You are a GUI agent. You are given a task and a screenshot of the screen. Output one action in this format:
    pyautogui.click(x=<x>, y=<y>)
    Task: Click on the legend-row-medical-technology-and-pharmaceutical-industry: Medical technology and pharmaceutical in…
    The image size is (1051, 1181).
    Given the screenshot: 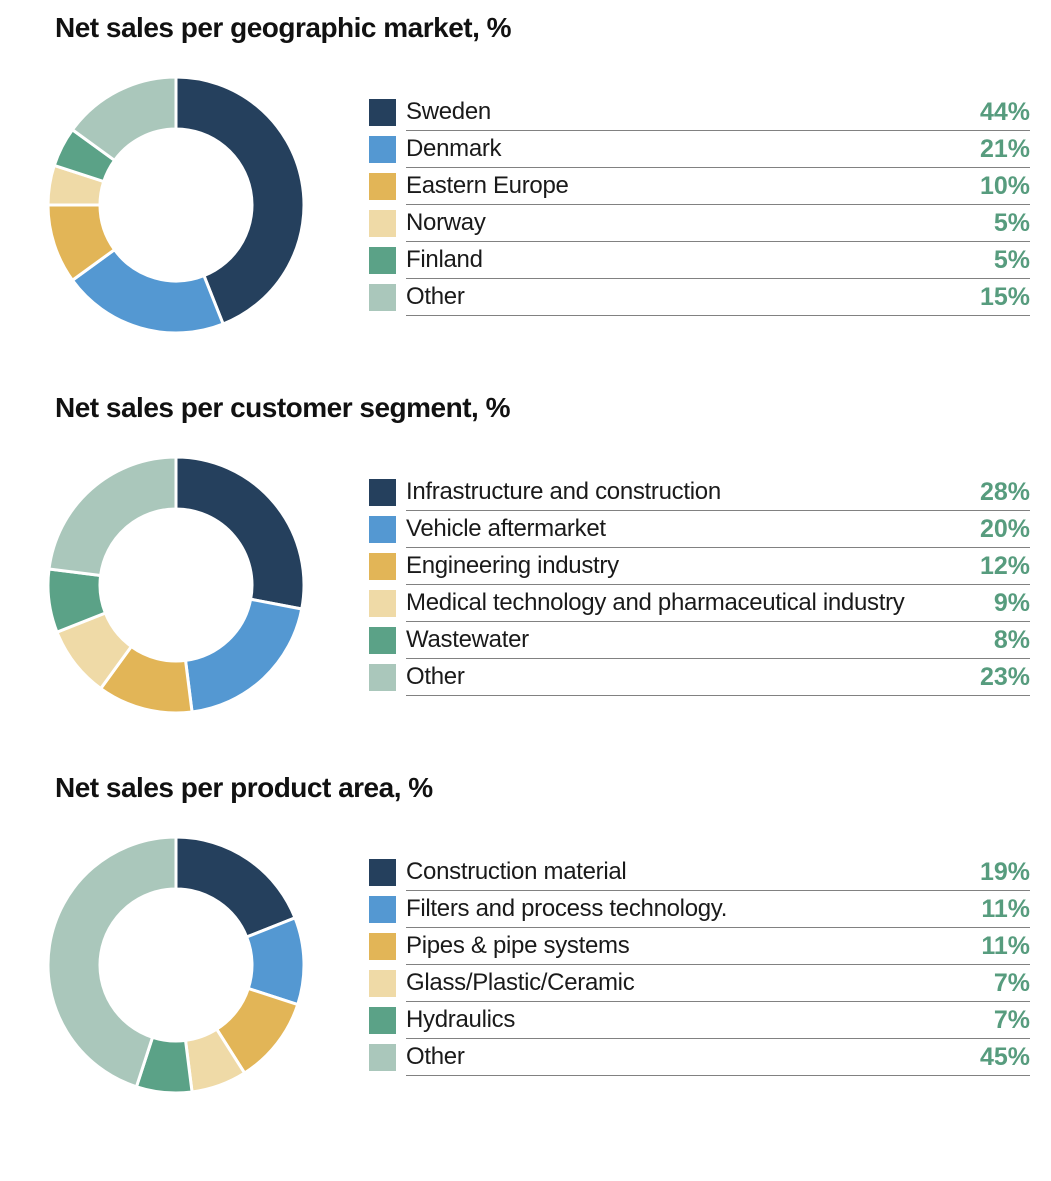 What is the action you would take?
    pyautogui.click(x=699, y=603)
    